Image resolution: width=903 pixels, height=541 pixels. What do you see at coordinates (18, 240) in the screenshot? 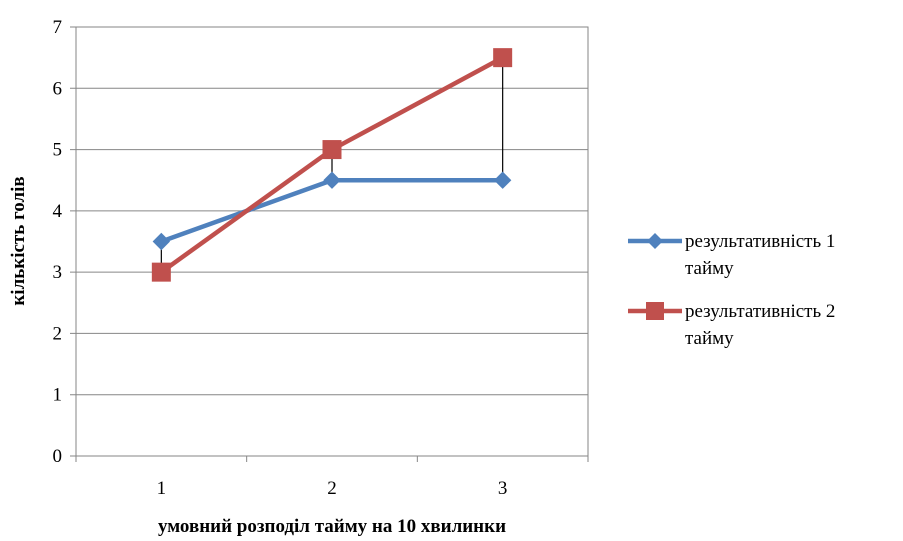
I see `y-axis-title: кількість голів` at bounding box center [18, 240].